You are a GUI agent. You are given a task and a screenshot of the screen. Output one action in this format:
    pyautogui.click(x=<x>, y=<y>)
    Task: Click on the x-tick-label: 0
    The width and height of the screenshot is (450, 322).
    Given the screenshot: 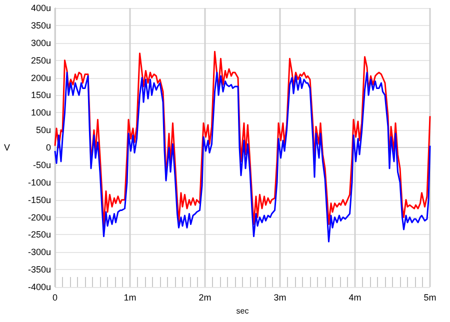 What is the action you would take?
    pyautogui.click(x=55, y=297)
    